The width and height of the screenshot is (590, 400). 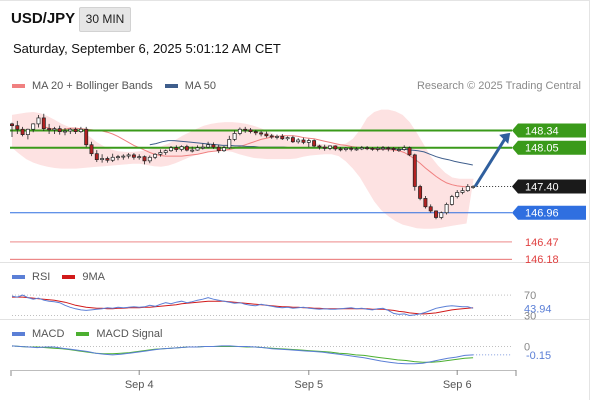 I want to click on forecast-arrow-head, so click(x=505, y=138).